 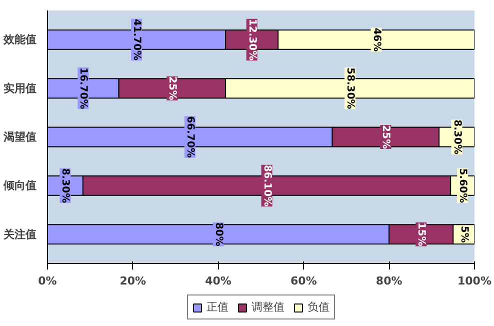 I want to click on data-label: 15%, so click(x=421, y=234).